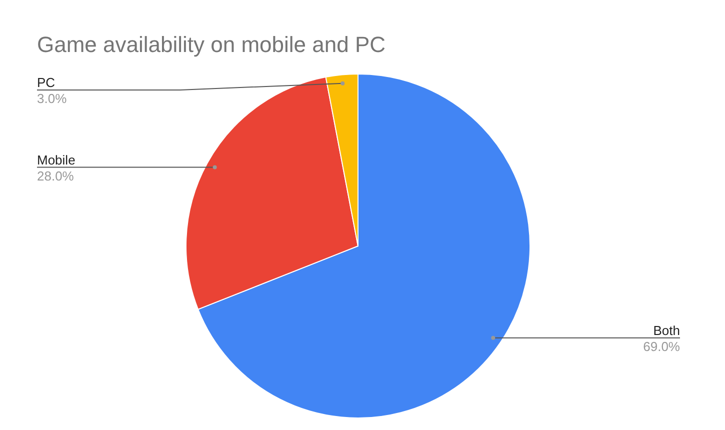  I want to click on slice-label: PC, so click(46, 82).